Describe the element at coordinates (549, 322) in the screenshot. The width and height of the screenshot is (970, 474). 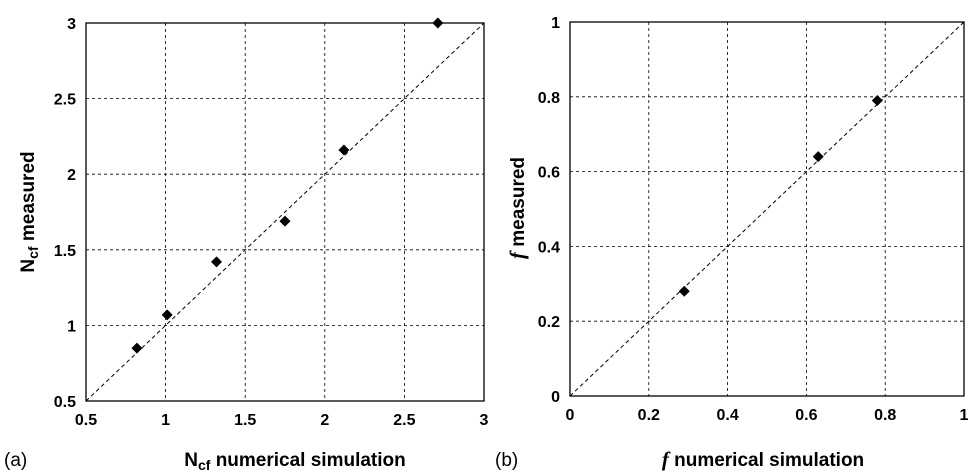
I see `panel-b-y-tick-label: 0.2` at that location.